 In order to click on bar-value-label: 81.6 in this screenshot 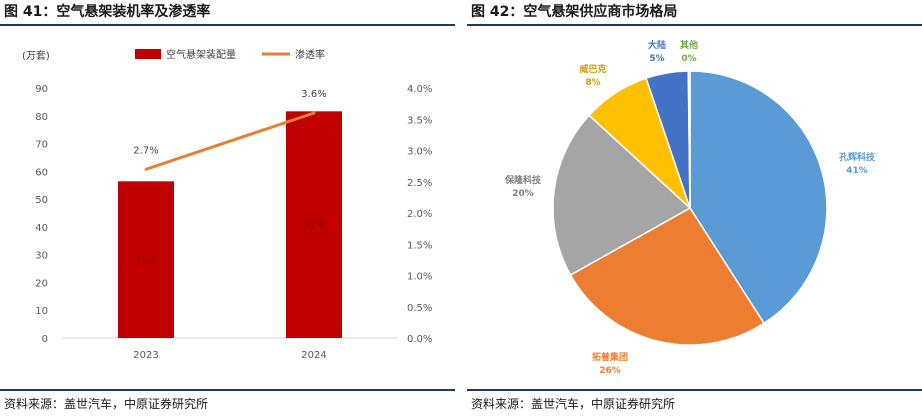, I will do `click(314, 227)`.